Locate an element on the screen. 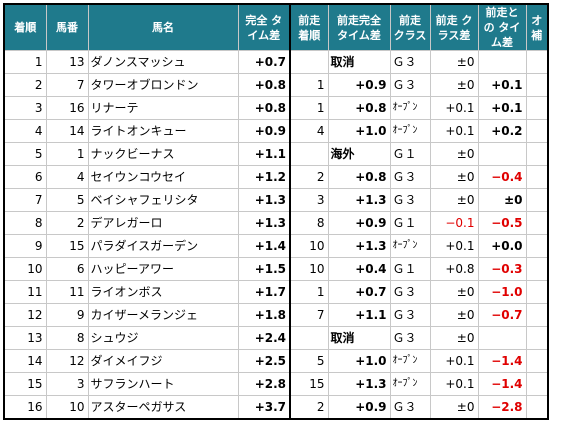 This screenshot has width=561, height=421. prev-rank-cell: 3 is located at coordinates (309, 200).